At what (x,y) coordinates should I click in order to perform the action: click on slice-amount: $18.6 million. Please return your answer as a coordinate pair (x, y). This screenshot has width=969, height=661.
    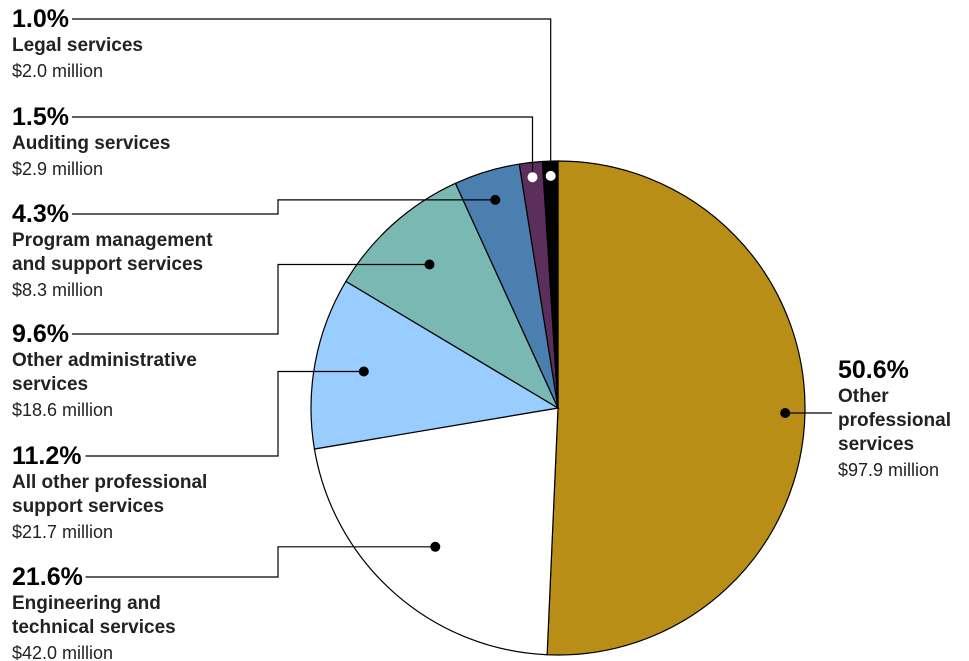
    Looking at the image, I should click on (62, 410).